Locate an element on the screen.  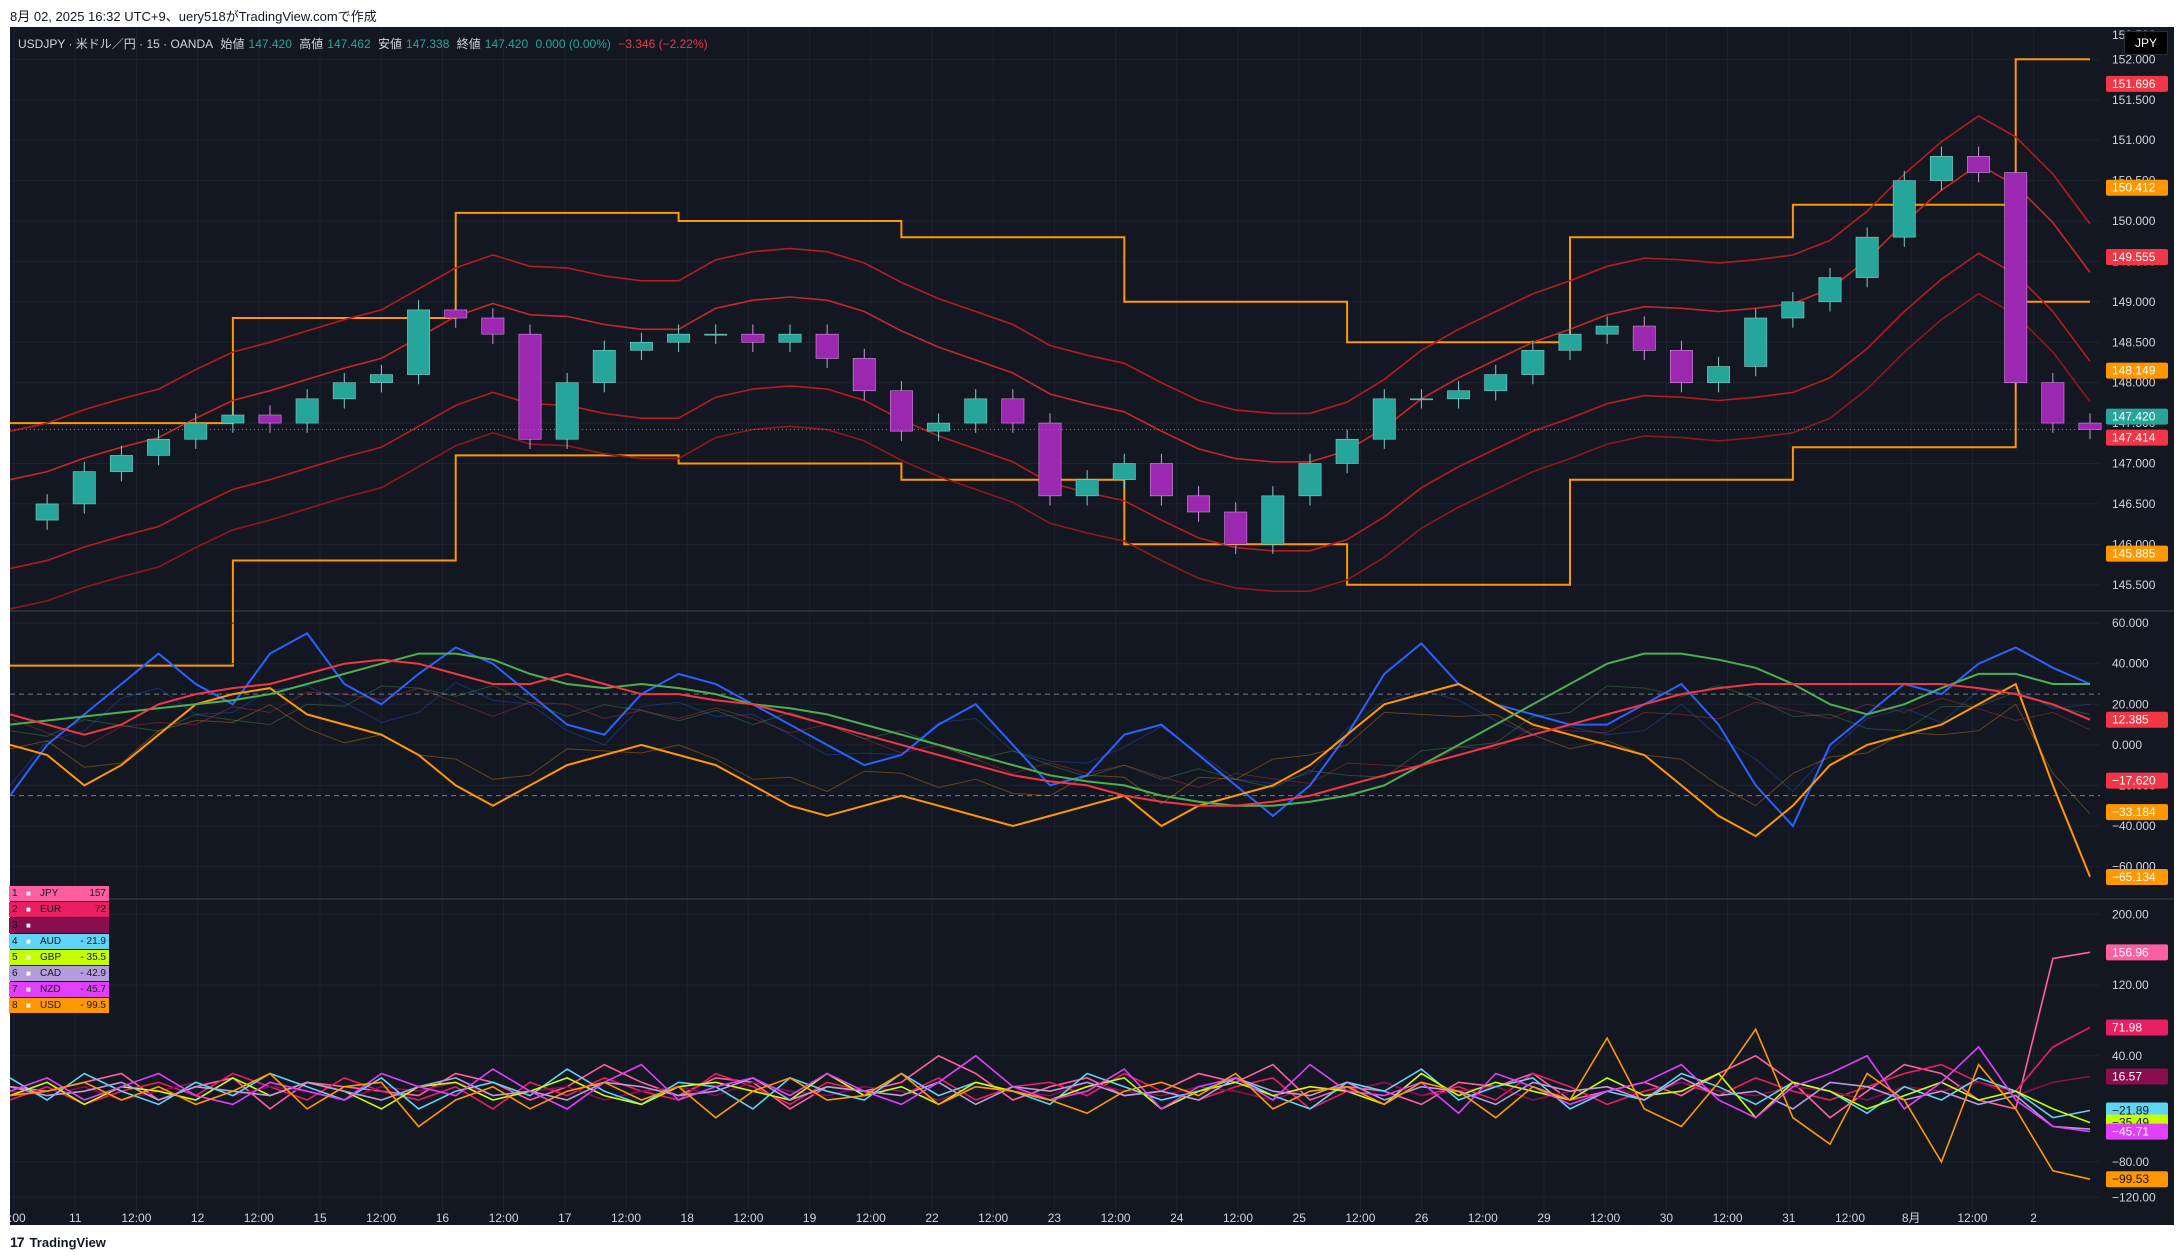
price-tag: 147.420 is located at coordinates (2137, 416).